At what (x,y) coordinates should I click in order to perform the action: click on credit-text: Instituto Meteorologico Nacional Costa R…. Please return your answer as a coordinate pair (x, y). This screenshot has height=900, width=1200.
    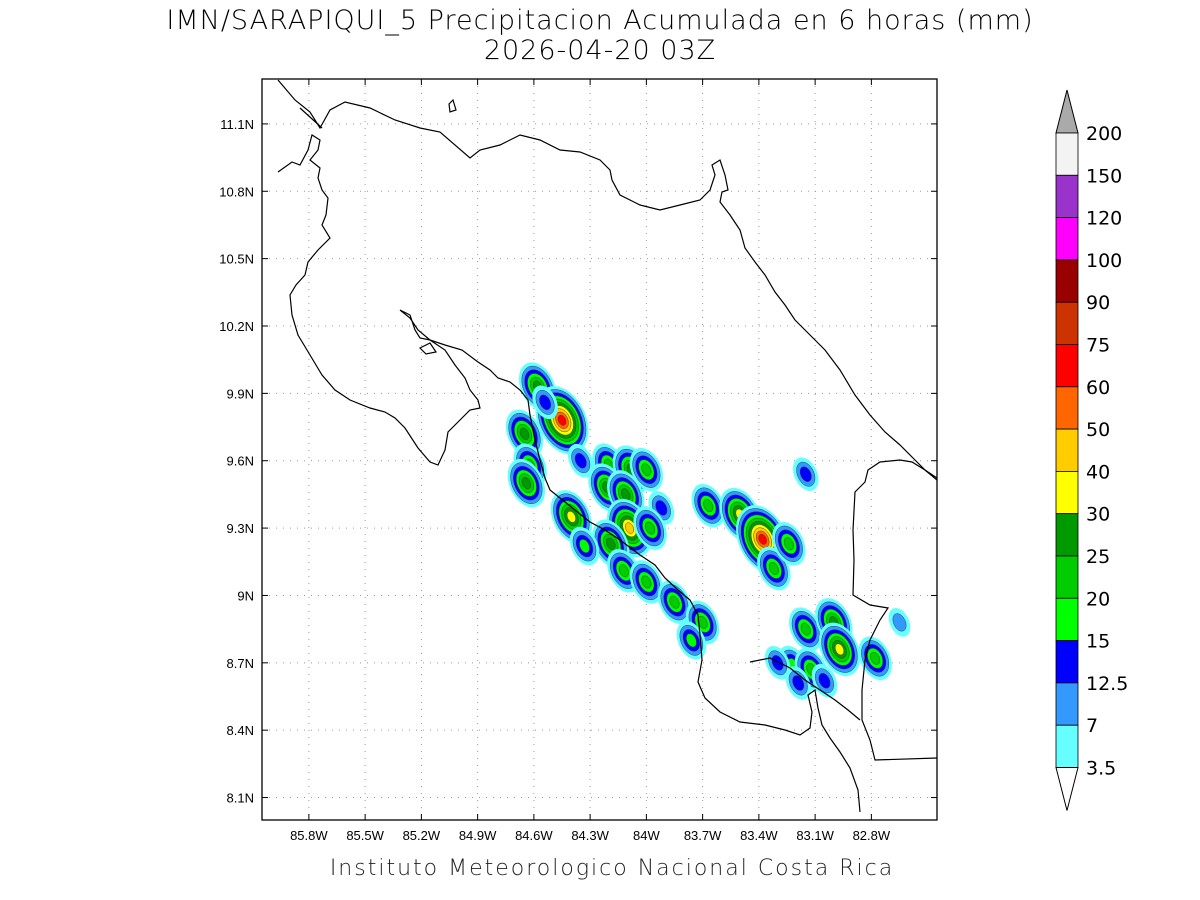
    Looking at the image, I should click on (612, 868).